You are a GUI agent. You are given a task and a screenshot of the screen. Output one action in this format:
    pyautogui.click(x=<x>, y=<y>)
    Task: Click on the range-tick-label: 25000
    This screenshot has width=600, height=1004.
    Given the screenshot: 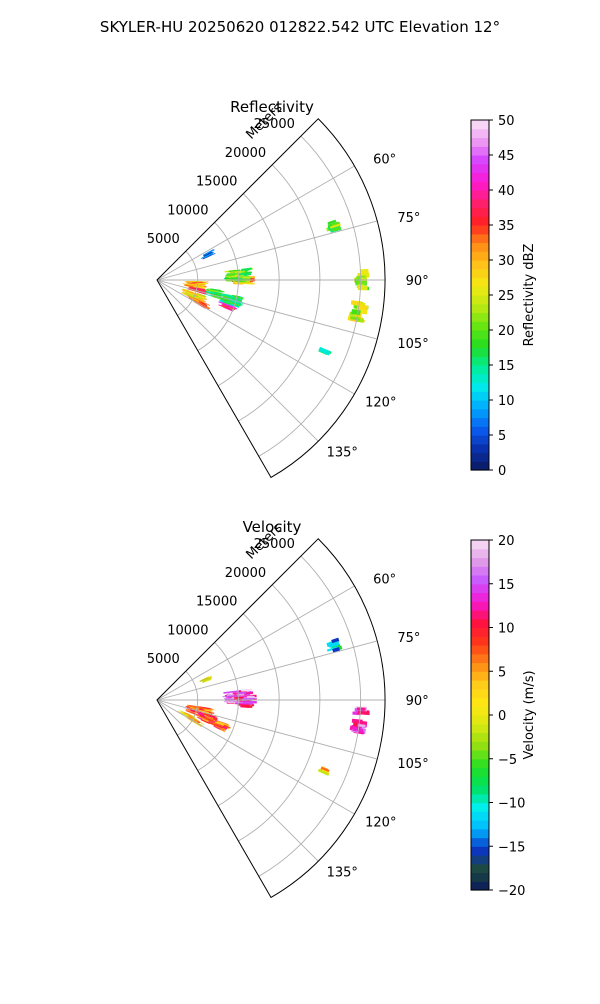 What is the action you would take?
    pyautogui.click(x=274, y=124)
    